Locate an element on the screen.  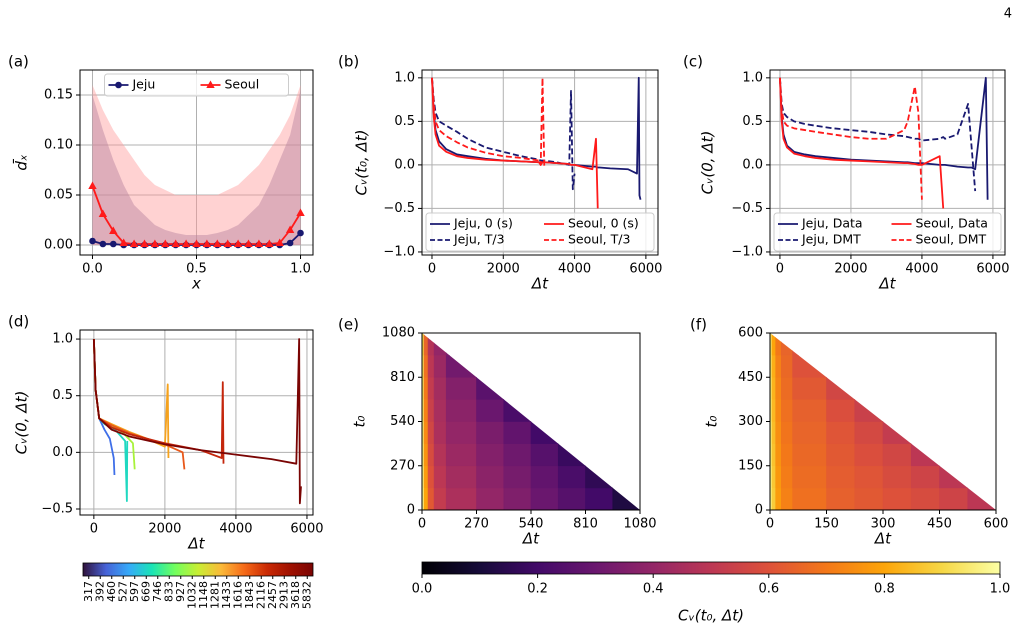
y-tick-label: −0.5 is located at coordinates (57, 508).